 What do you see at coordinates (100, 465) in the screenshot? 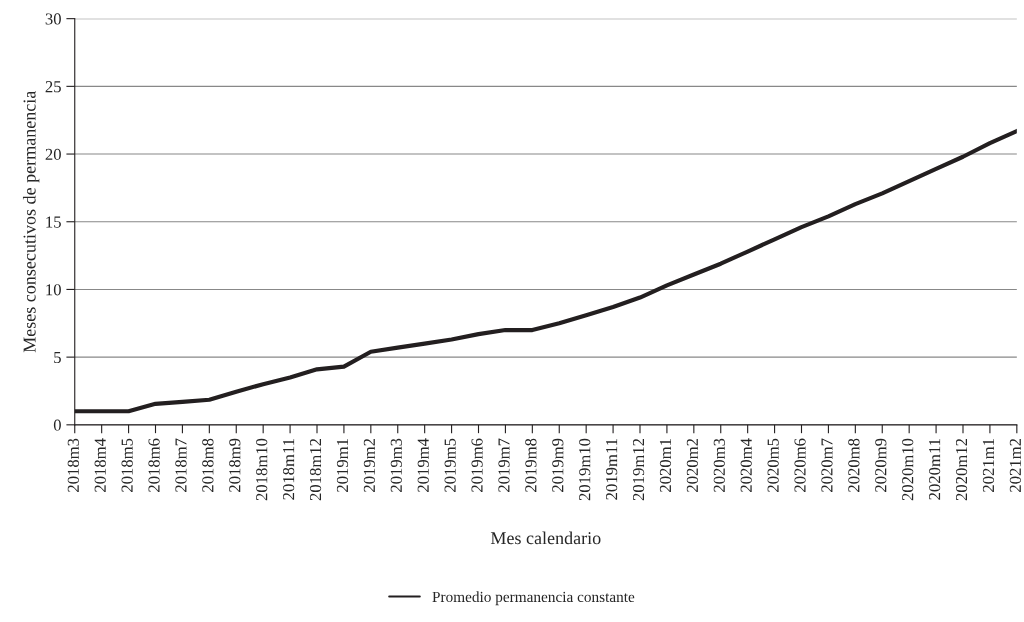
I see `x-tick-label: 2018m4` at bounding box center [100, 465].